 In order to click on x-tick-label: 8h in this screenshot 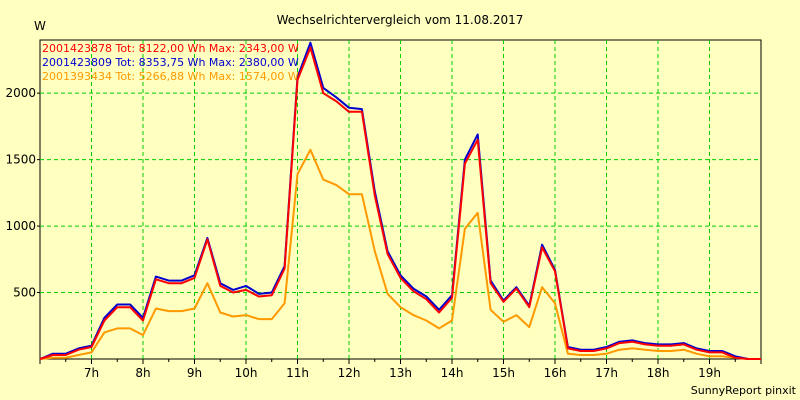, I will do `click(142, 373)`.